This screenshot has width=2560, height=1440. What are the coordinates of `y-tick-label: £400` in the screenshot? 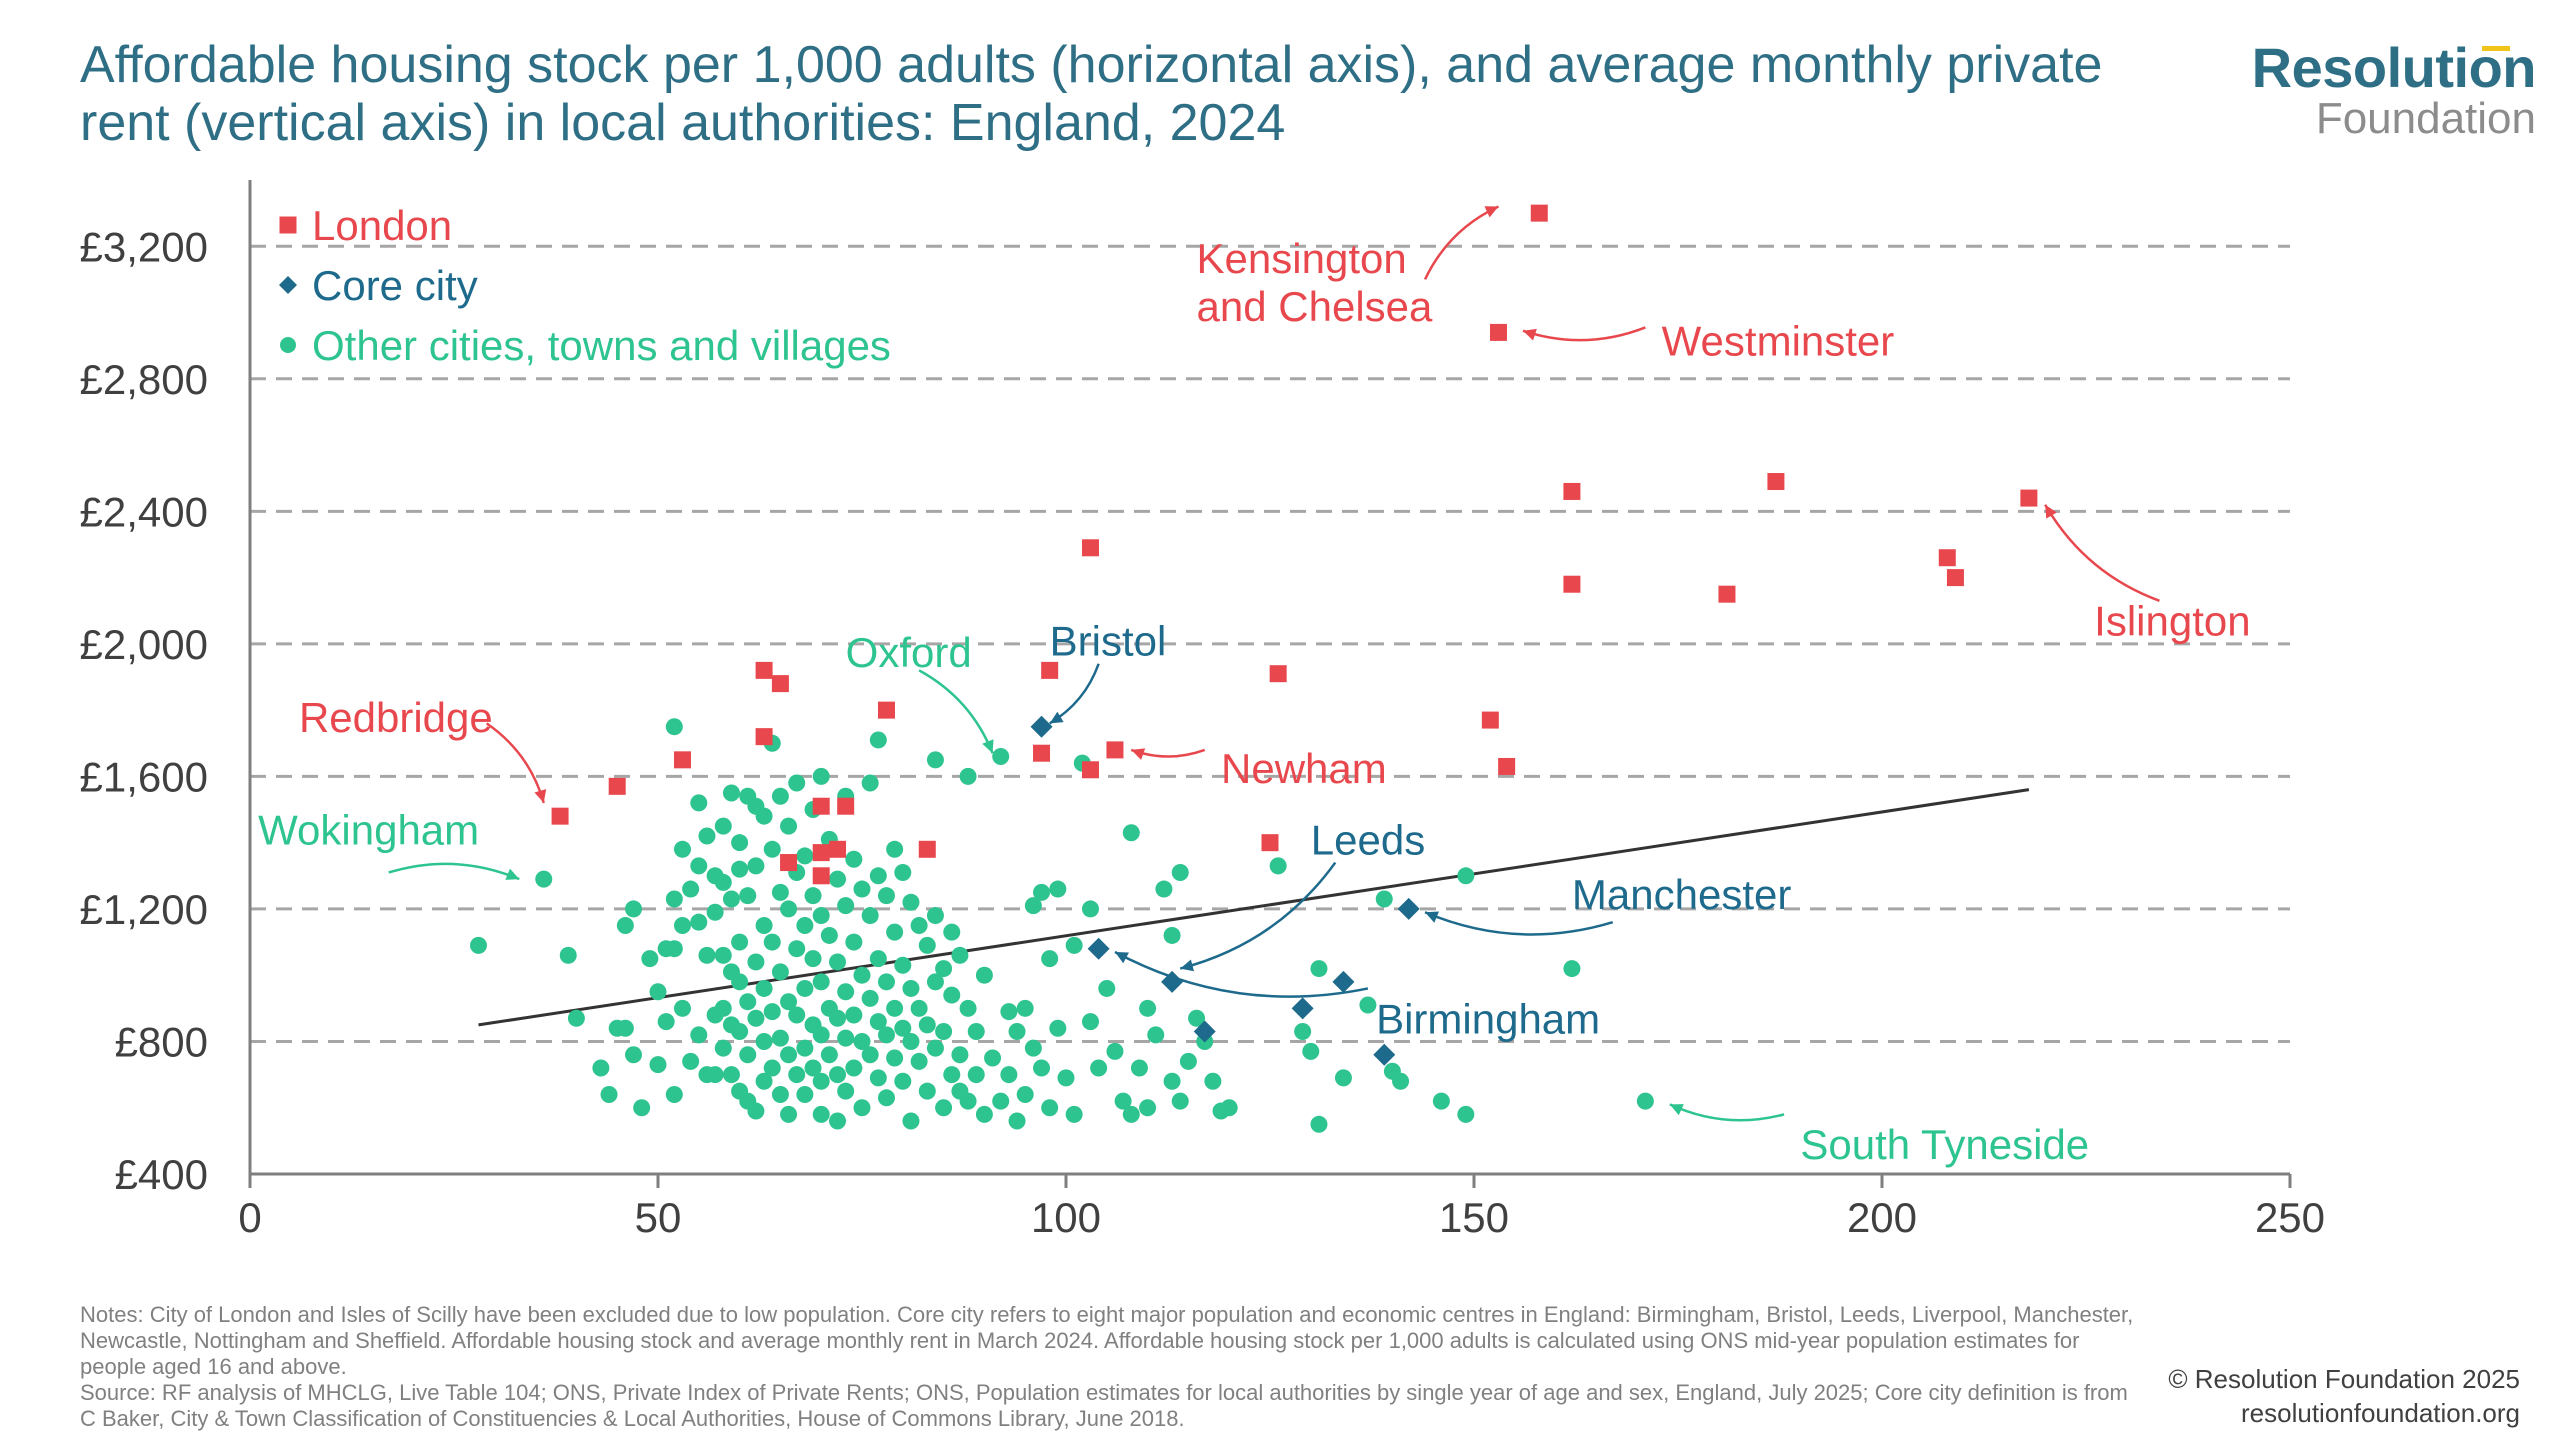 It's located at (161, 1174).